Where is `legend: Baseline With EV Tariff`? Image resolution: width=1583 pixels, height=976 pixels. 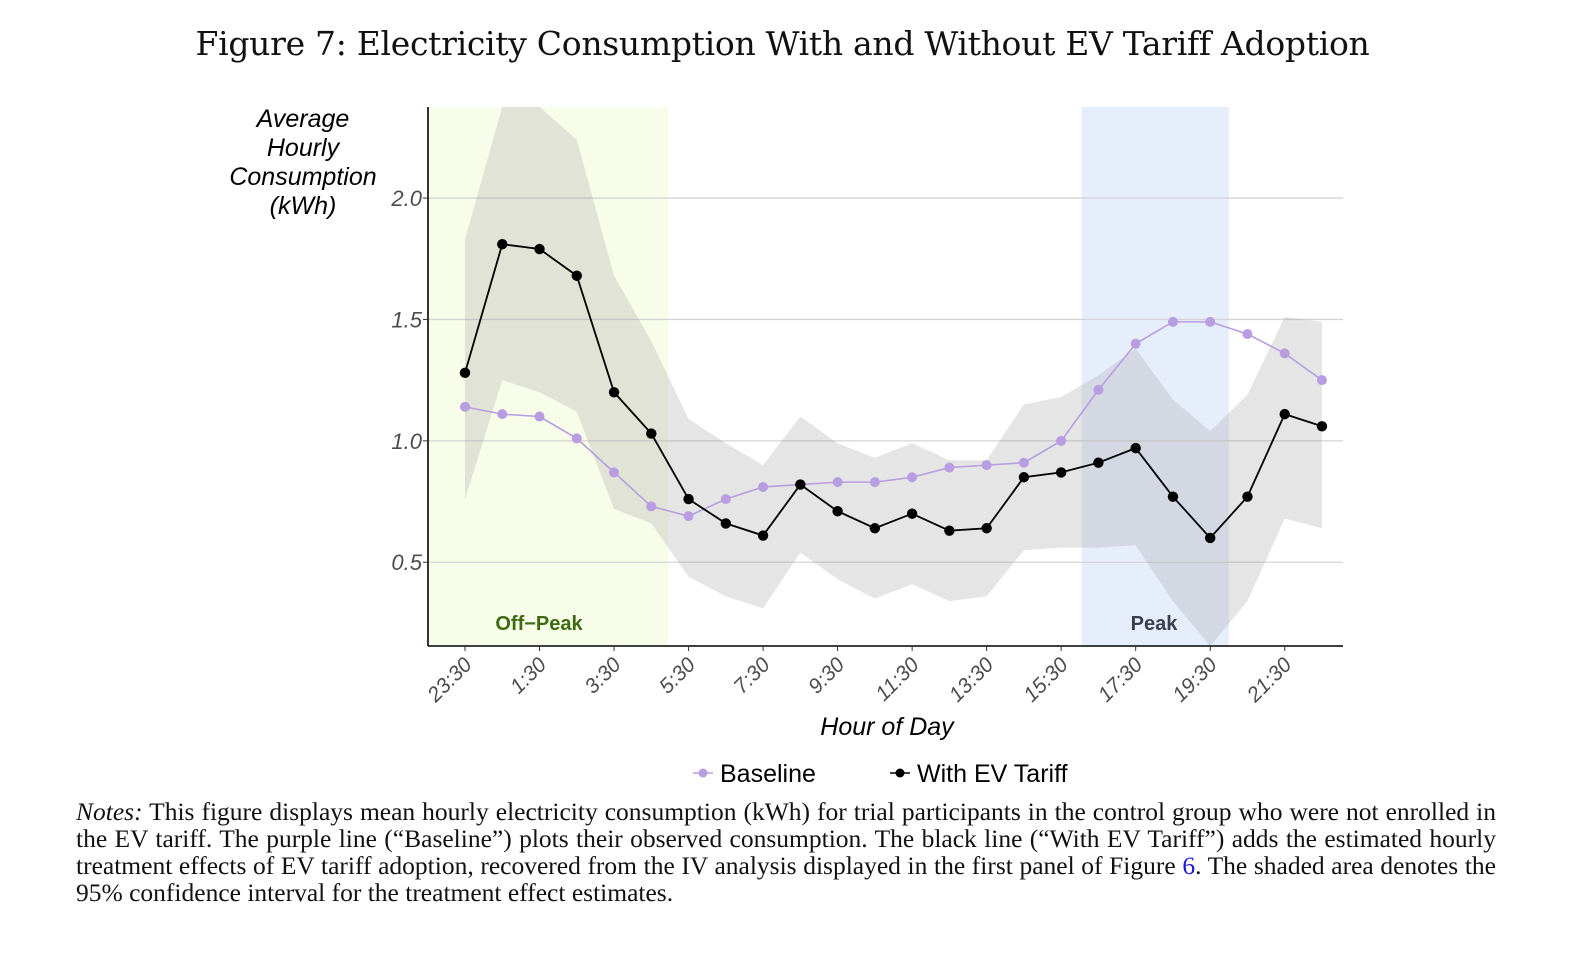 legend: Baseline With EV Tariff is located at coordinates (880, 774).